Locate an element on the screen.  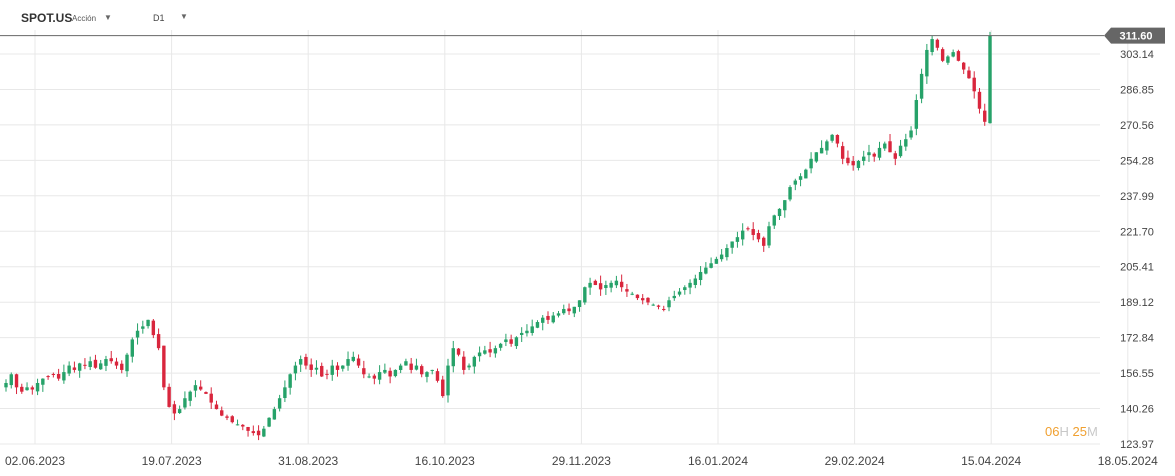
y-tick-label: 221.70 is located at coordinates (1137, 232).